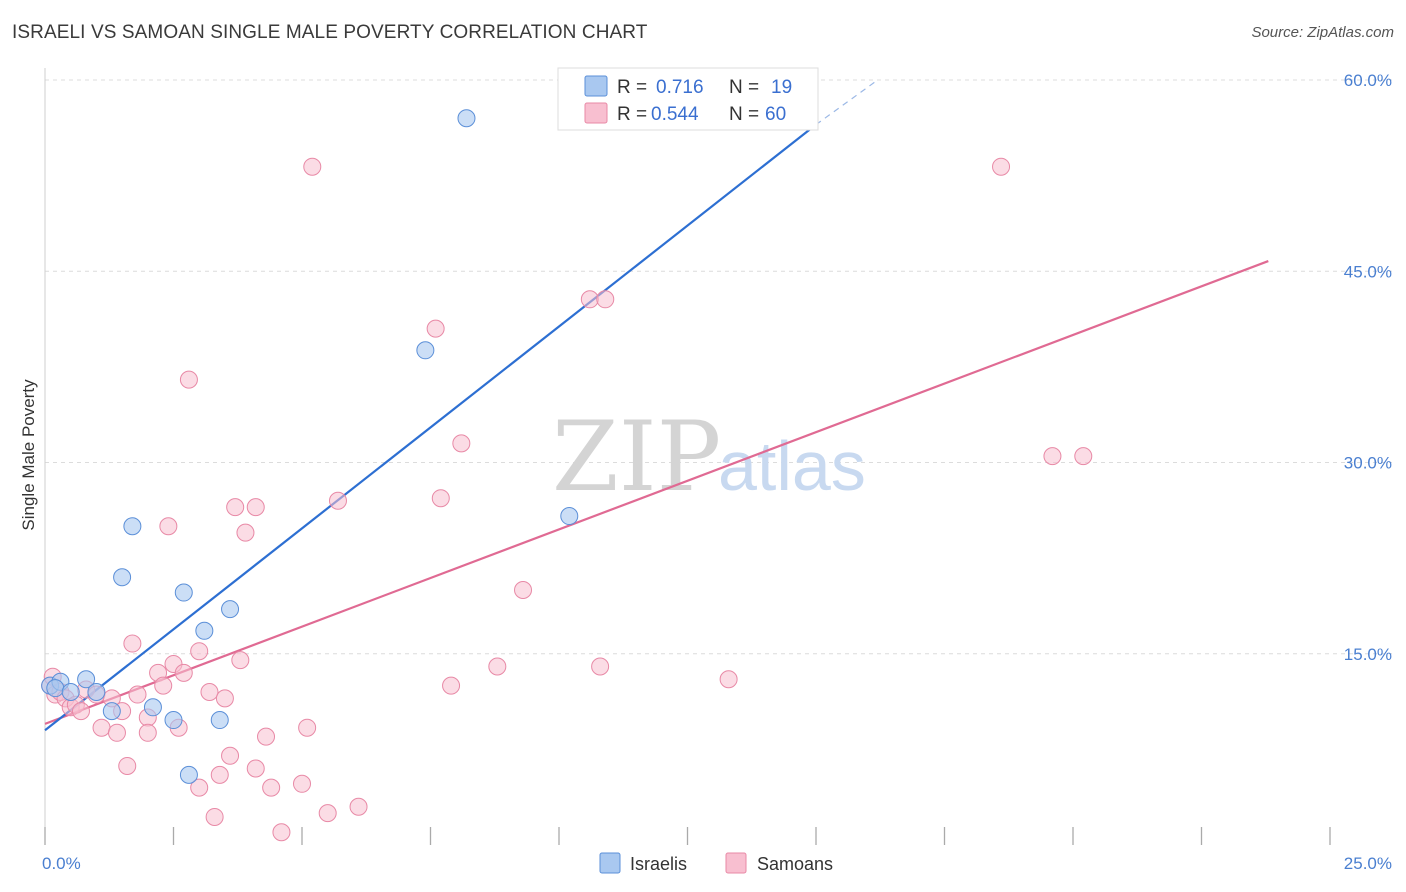 This screenshot has height=892, width=1406. What do you see at coordinates (1368, 80) in the screenshot?
I see `y-tick-label: 60.0%` at bounding box center [1368, 80].